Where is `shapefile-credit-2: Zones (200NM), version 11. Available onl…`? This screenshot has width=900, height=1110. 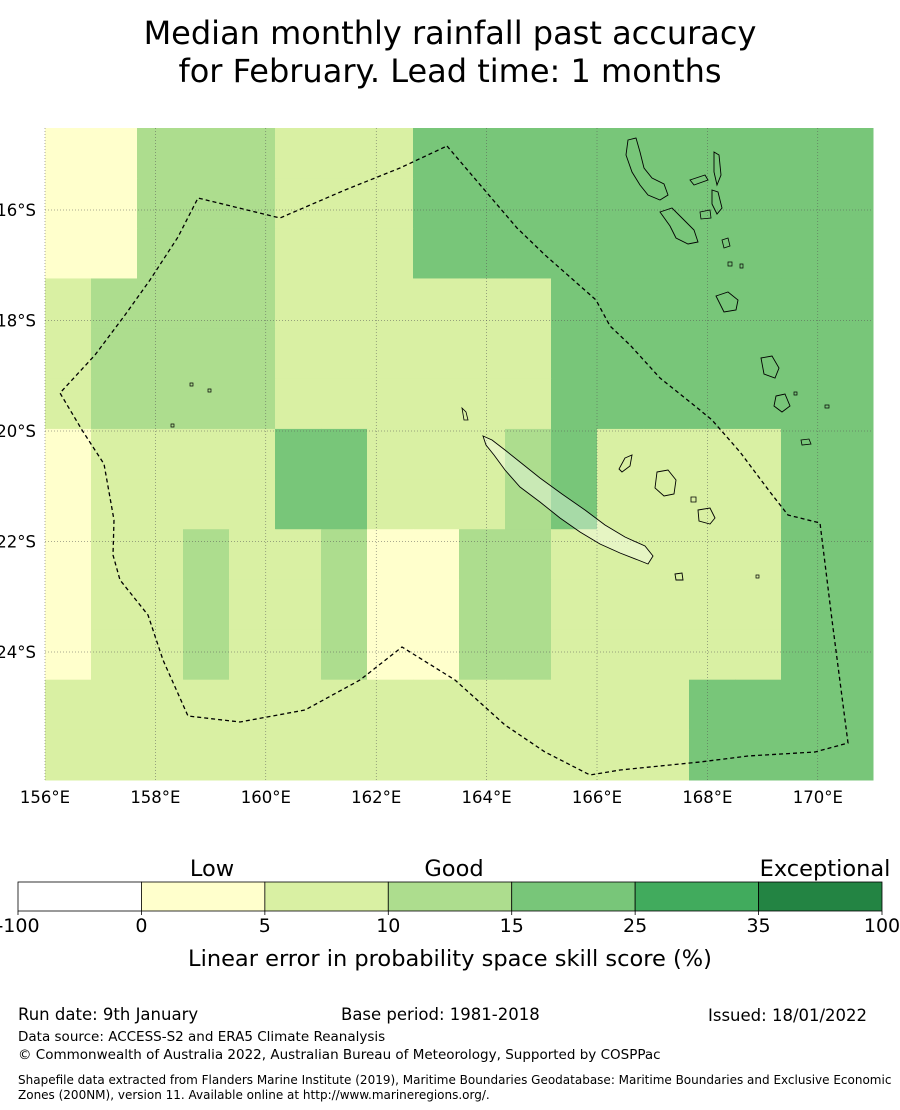
shapefile-credit-2: Zones (200NM), version 11. Available onl… is located at coordinates (254, 1095).